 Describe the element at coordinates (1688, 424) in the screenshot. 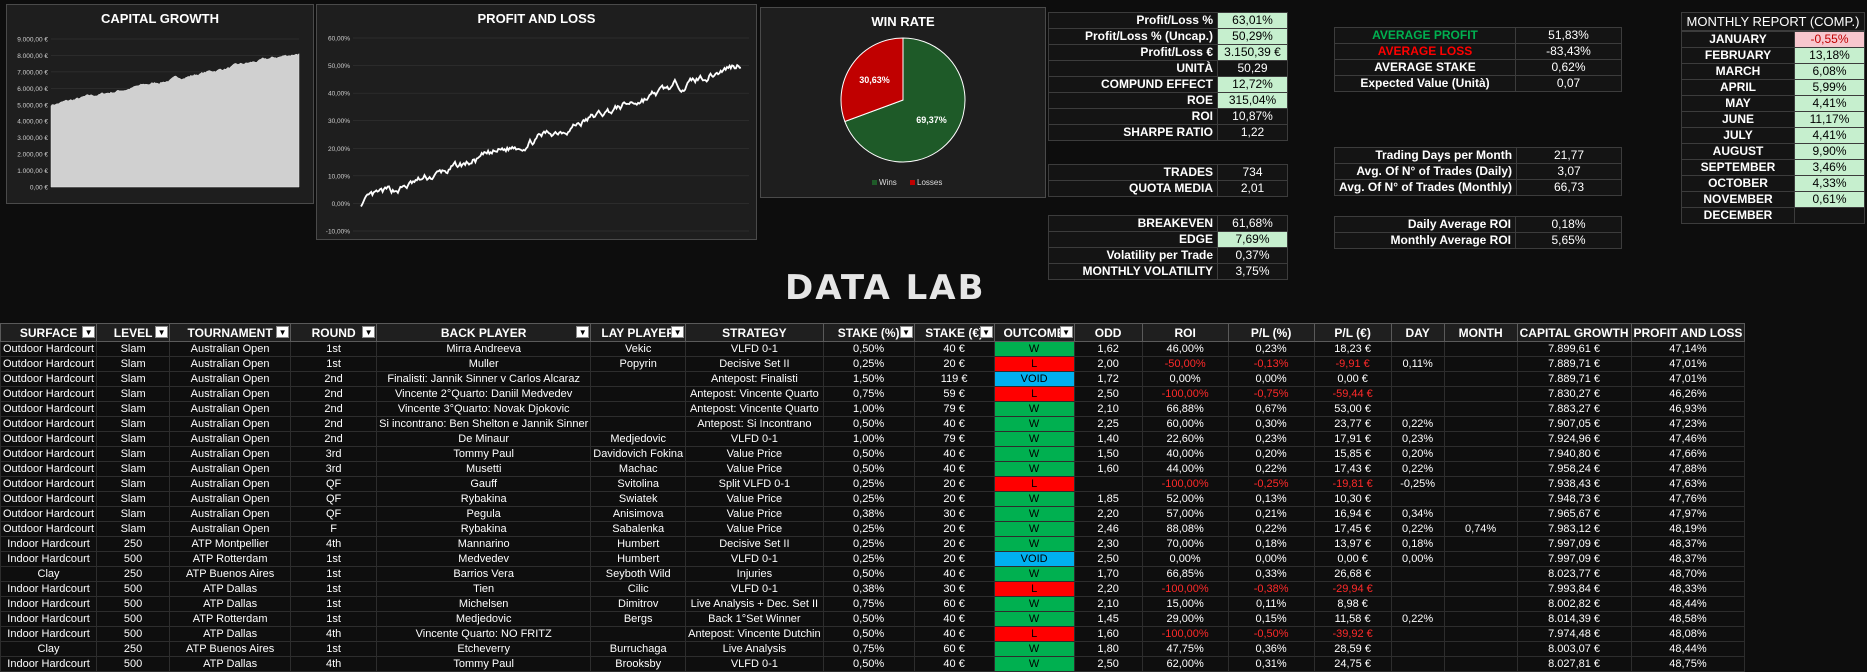

I see `table-cell: 47,23%` at that location.